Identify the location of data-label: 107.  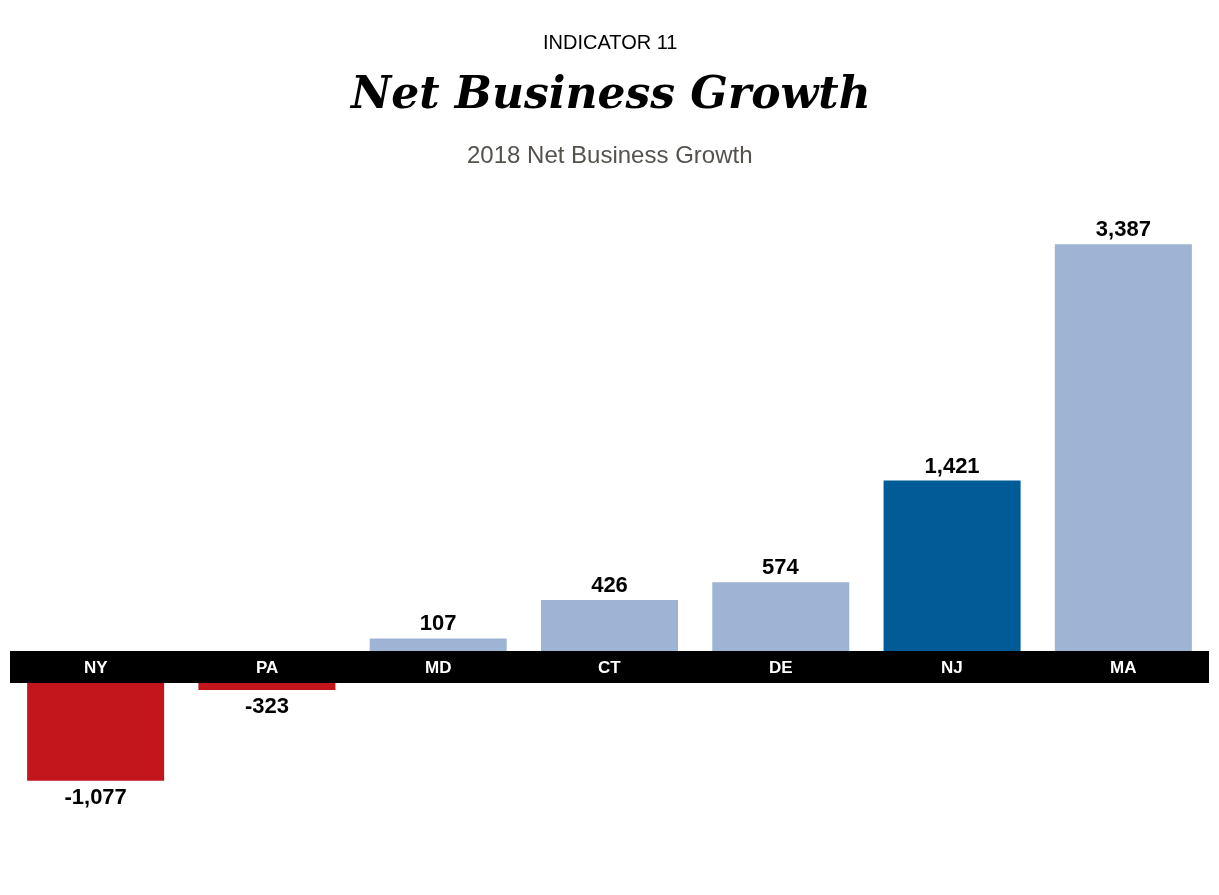
(438, 623).